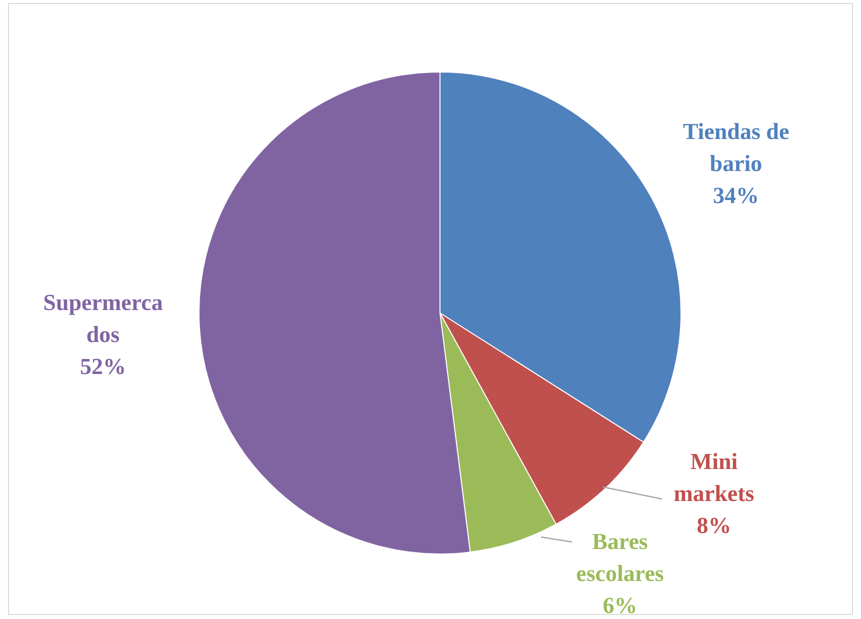 This screenshot has width=861, height=619. What do you see at coordinates (103, 366) in the screenshot?
I see `data-label: 52%` at bounding box center [103, 366].